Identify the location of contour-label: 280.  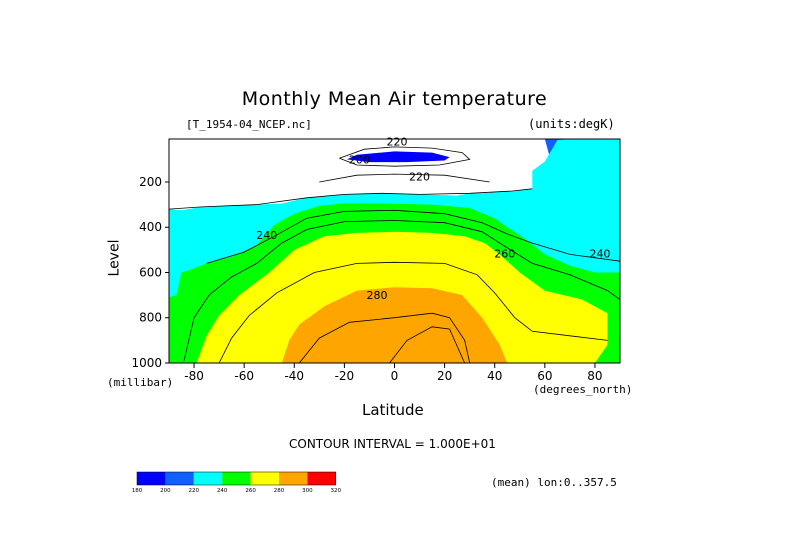
(376, 295).